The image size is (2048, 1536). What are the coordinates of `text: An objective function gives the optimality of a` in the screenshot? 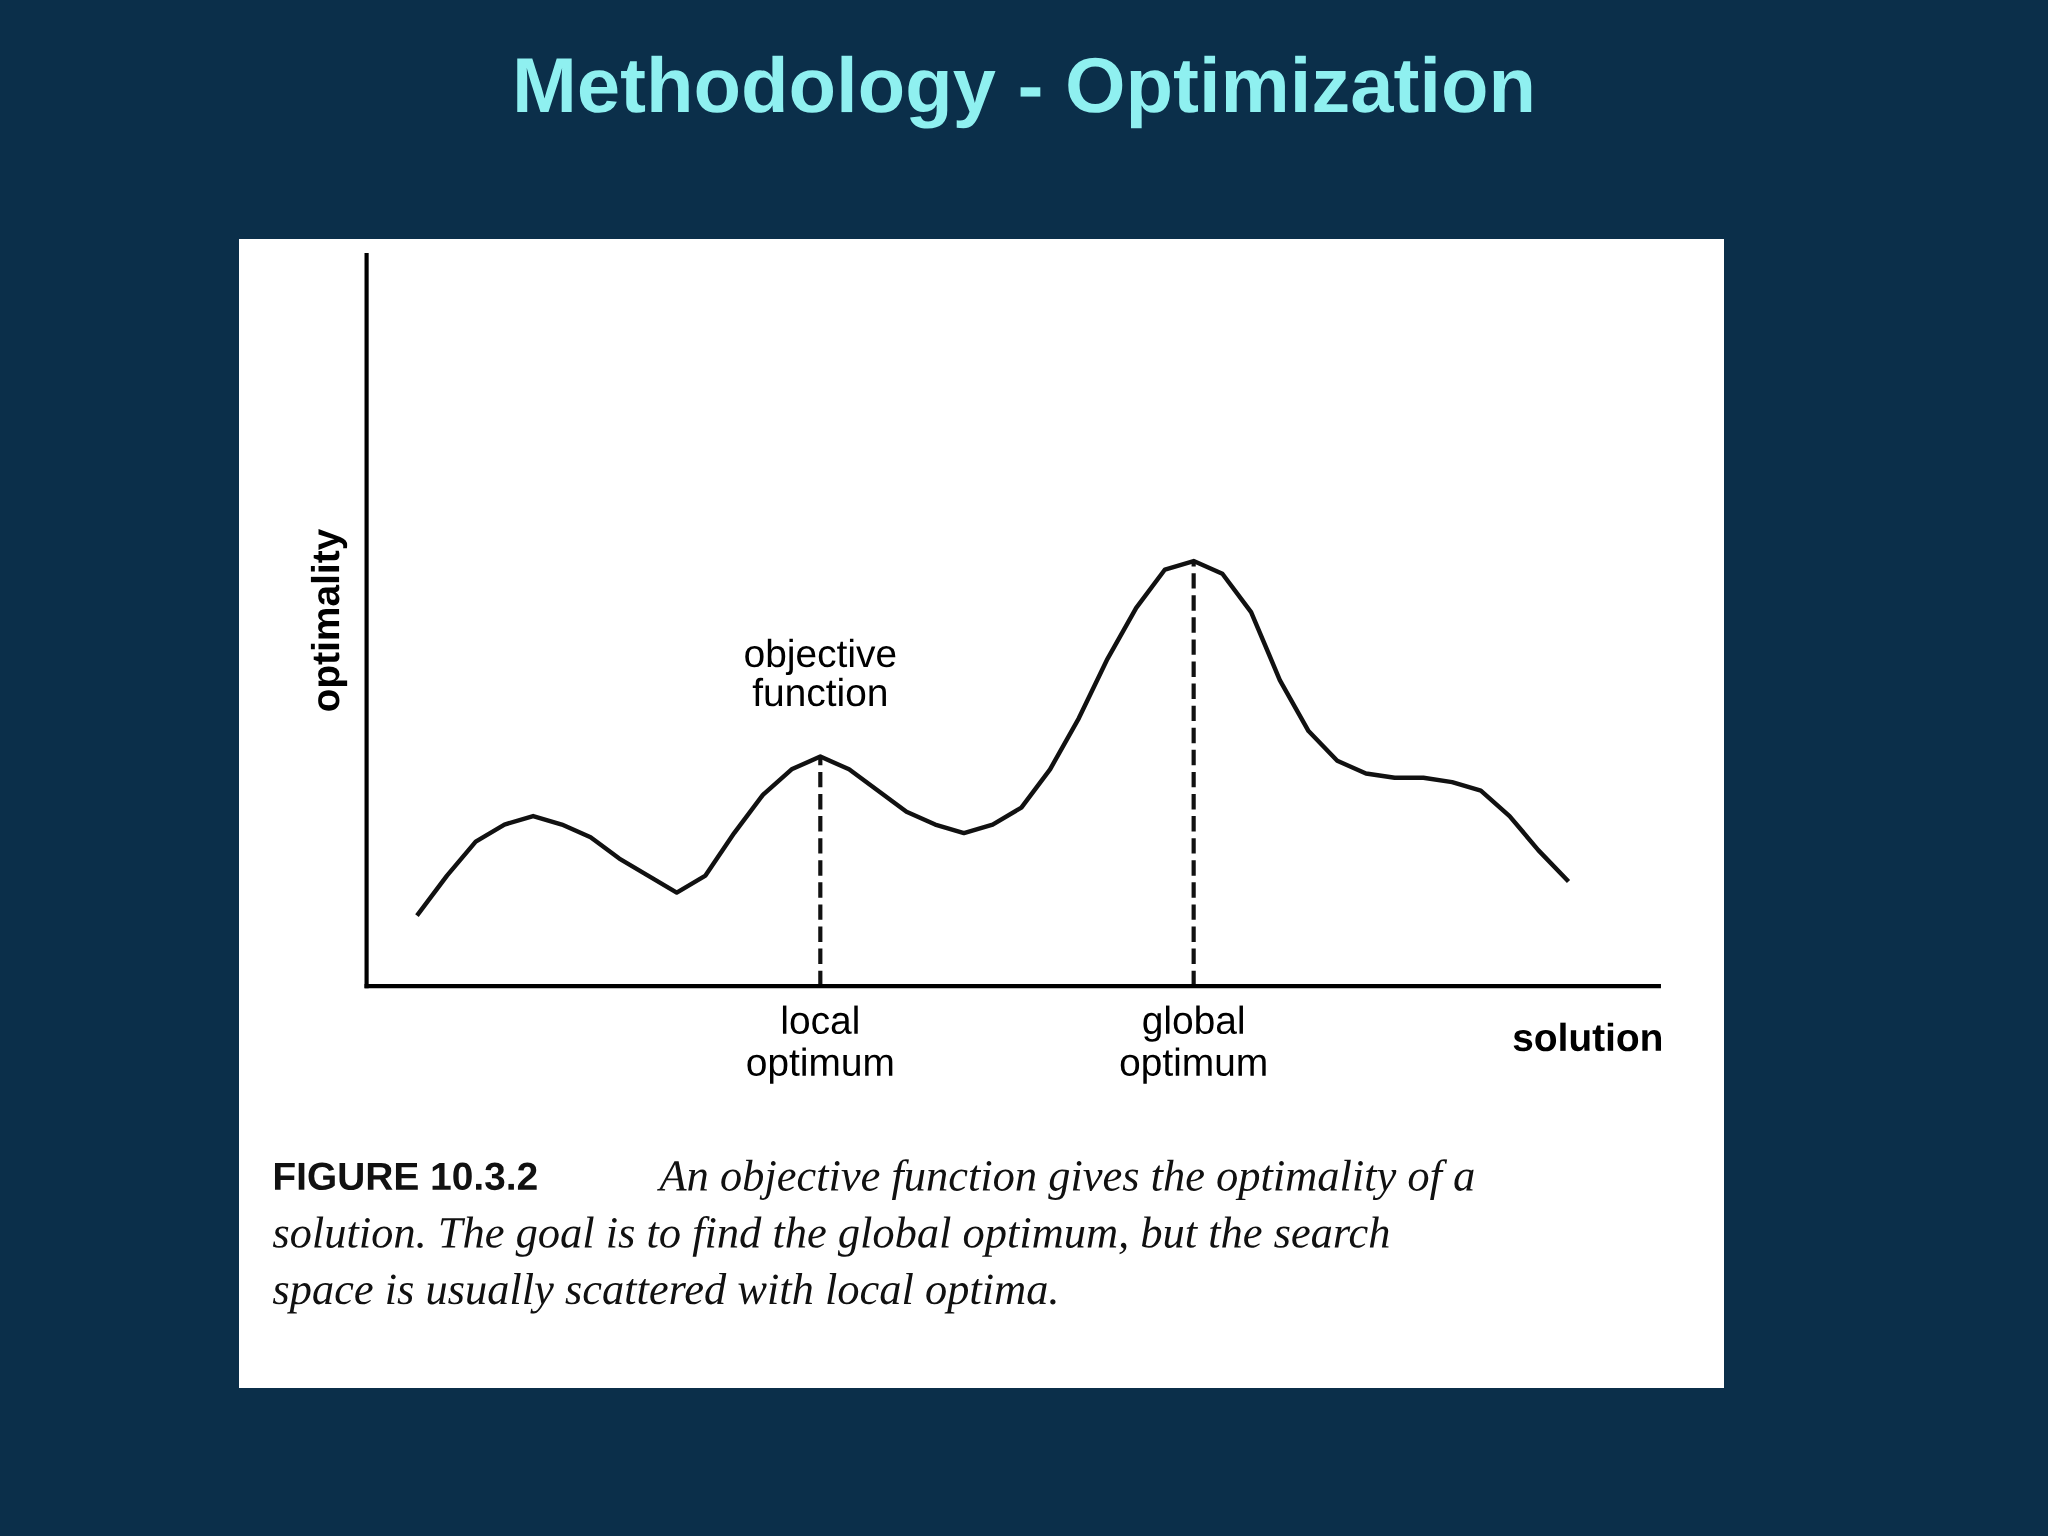 It's located at (1065, 1180).